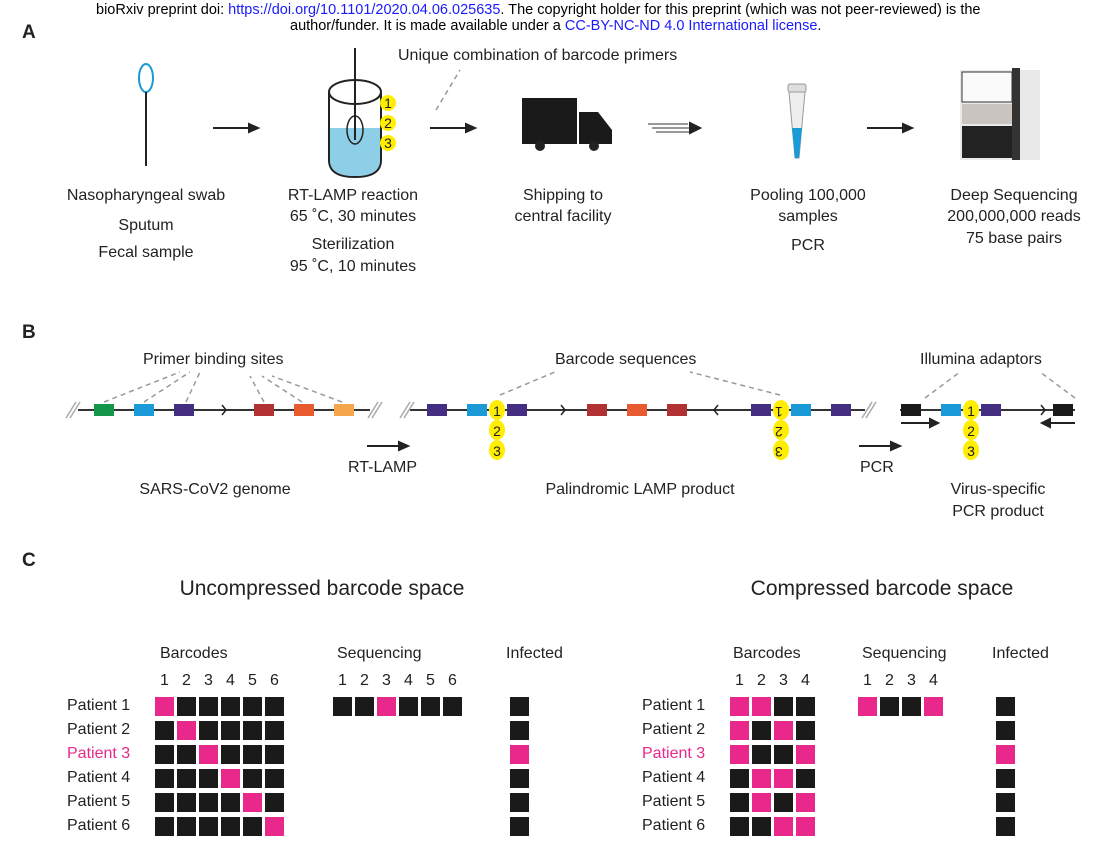  I want to click on callout-line, so click(448, 90).